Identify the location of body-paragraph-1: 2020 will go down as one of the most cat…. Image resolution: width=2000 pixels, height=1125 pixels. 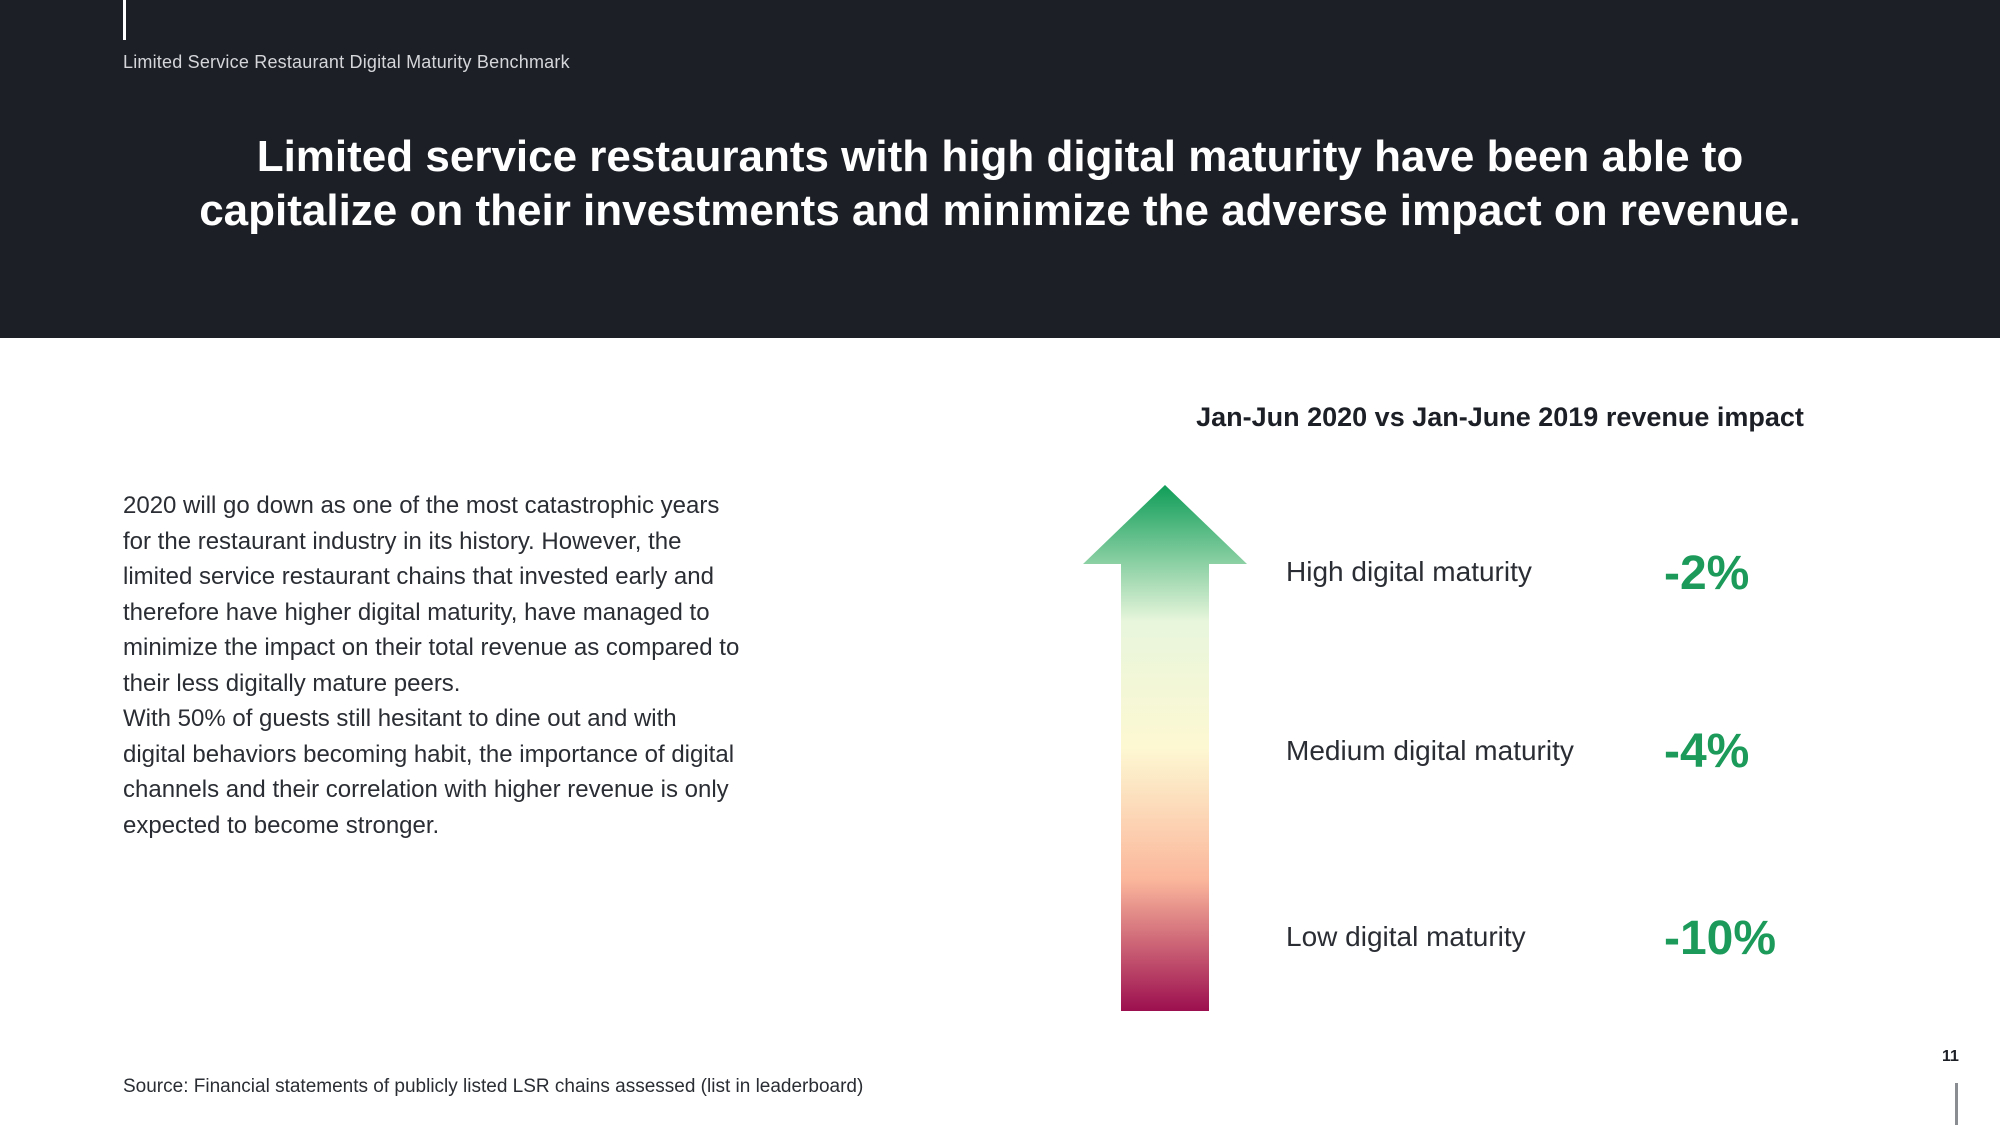
(431, 594).